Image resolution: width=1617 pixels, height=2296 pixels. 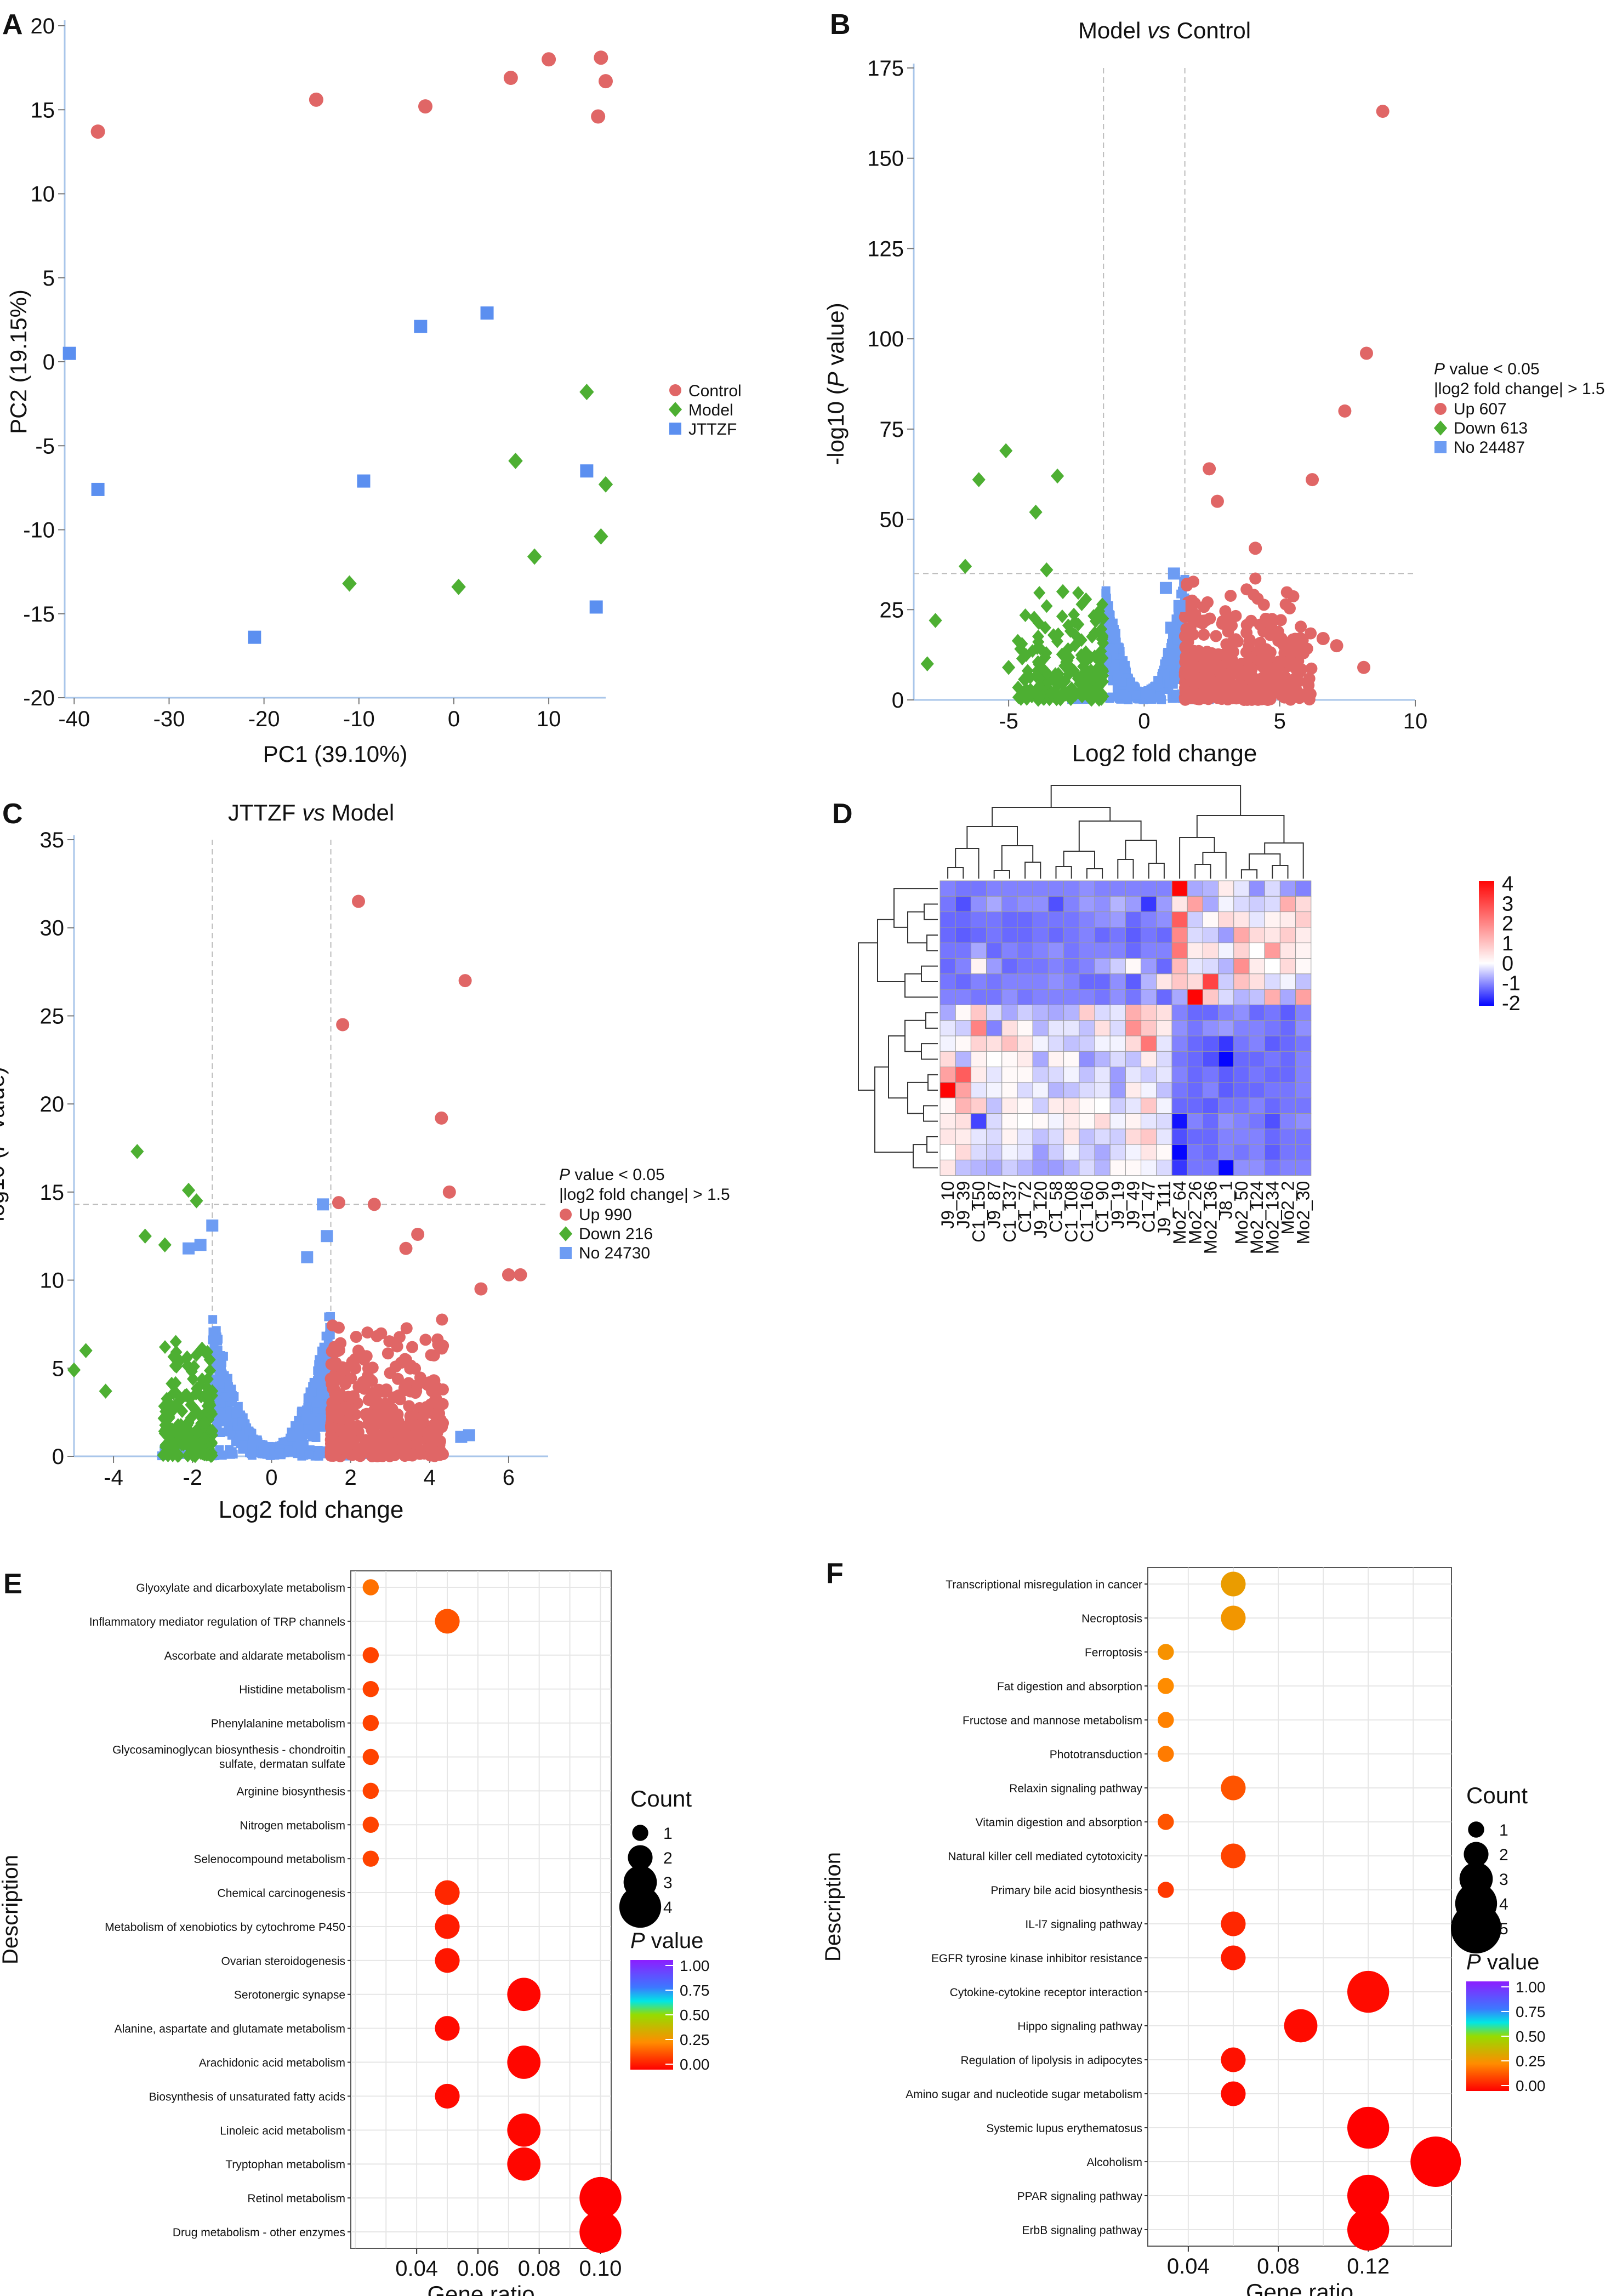 What do you see at coordinates (892, 430) in the screenshot?
I see `y-tick-label: 75` at bounding box center [892, 430].